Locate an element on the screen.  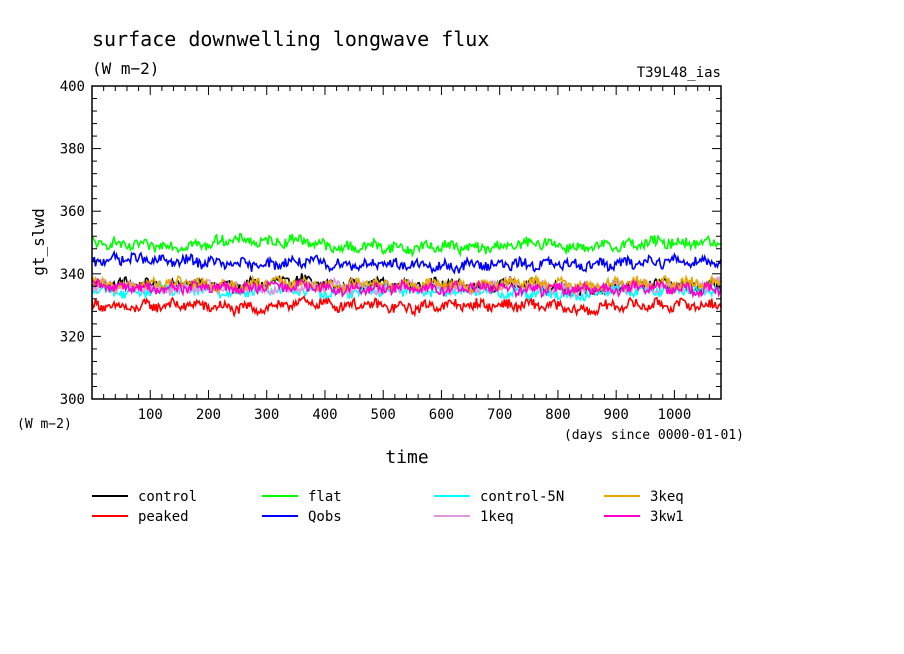
legend-label-1keq: 1keq is located at coordinates (497, 517).